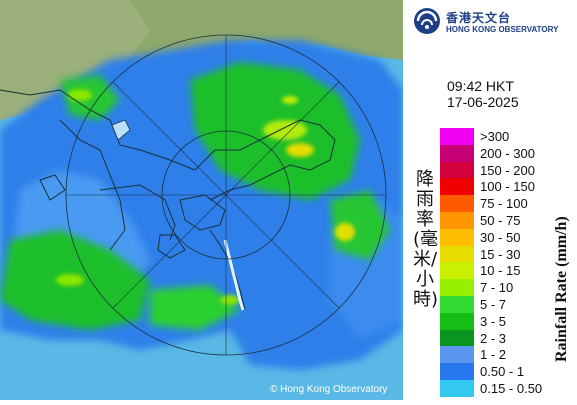  What do you see at coordinates (493, 304) in the screenshot?
I see `legend-label: 5 - 7` at bounding box center [493, 304].